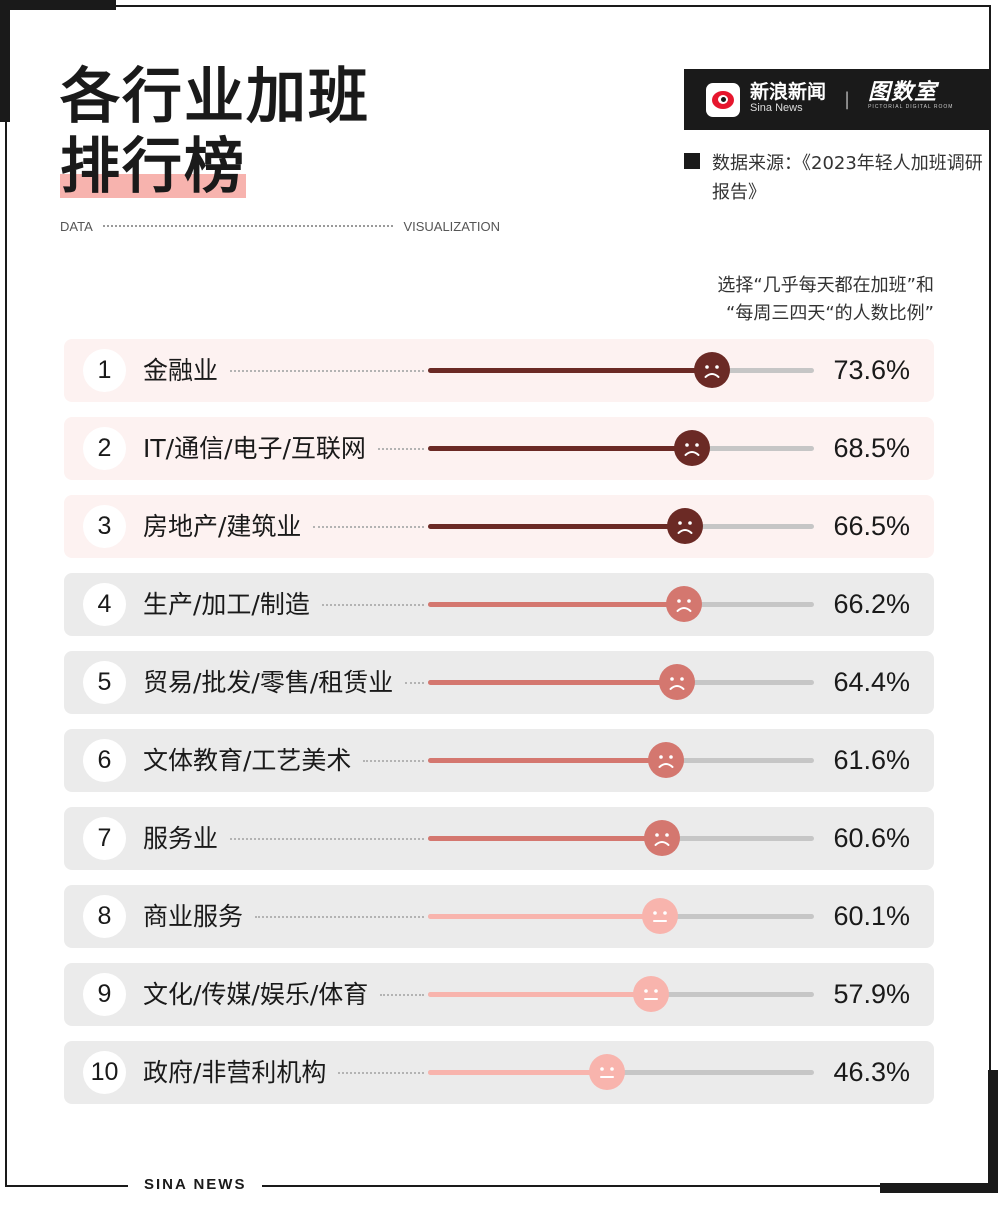 The image size is (998, 1211). I want to click on value-label: 66.5%, so click(871, 526).